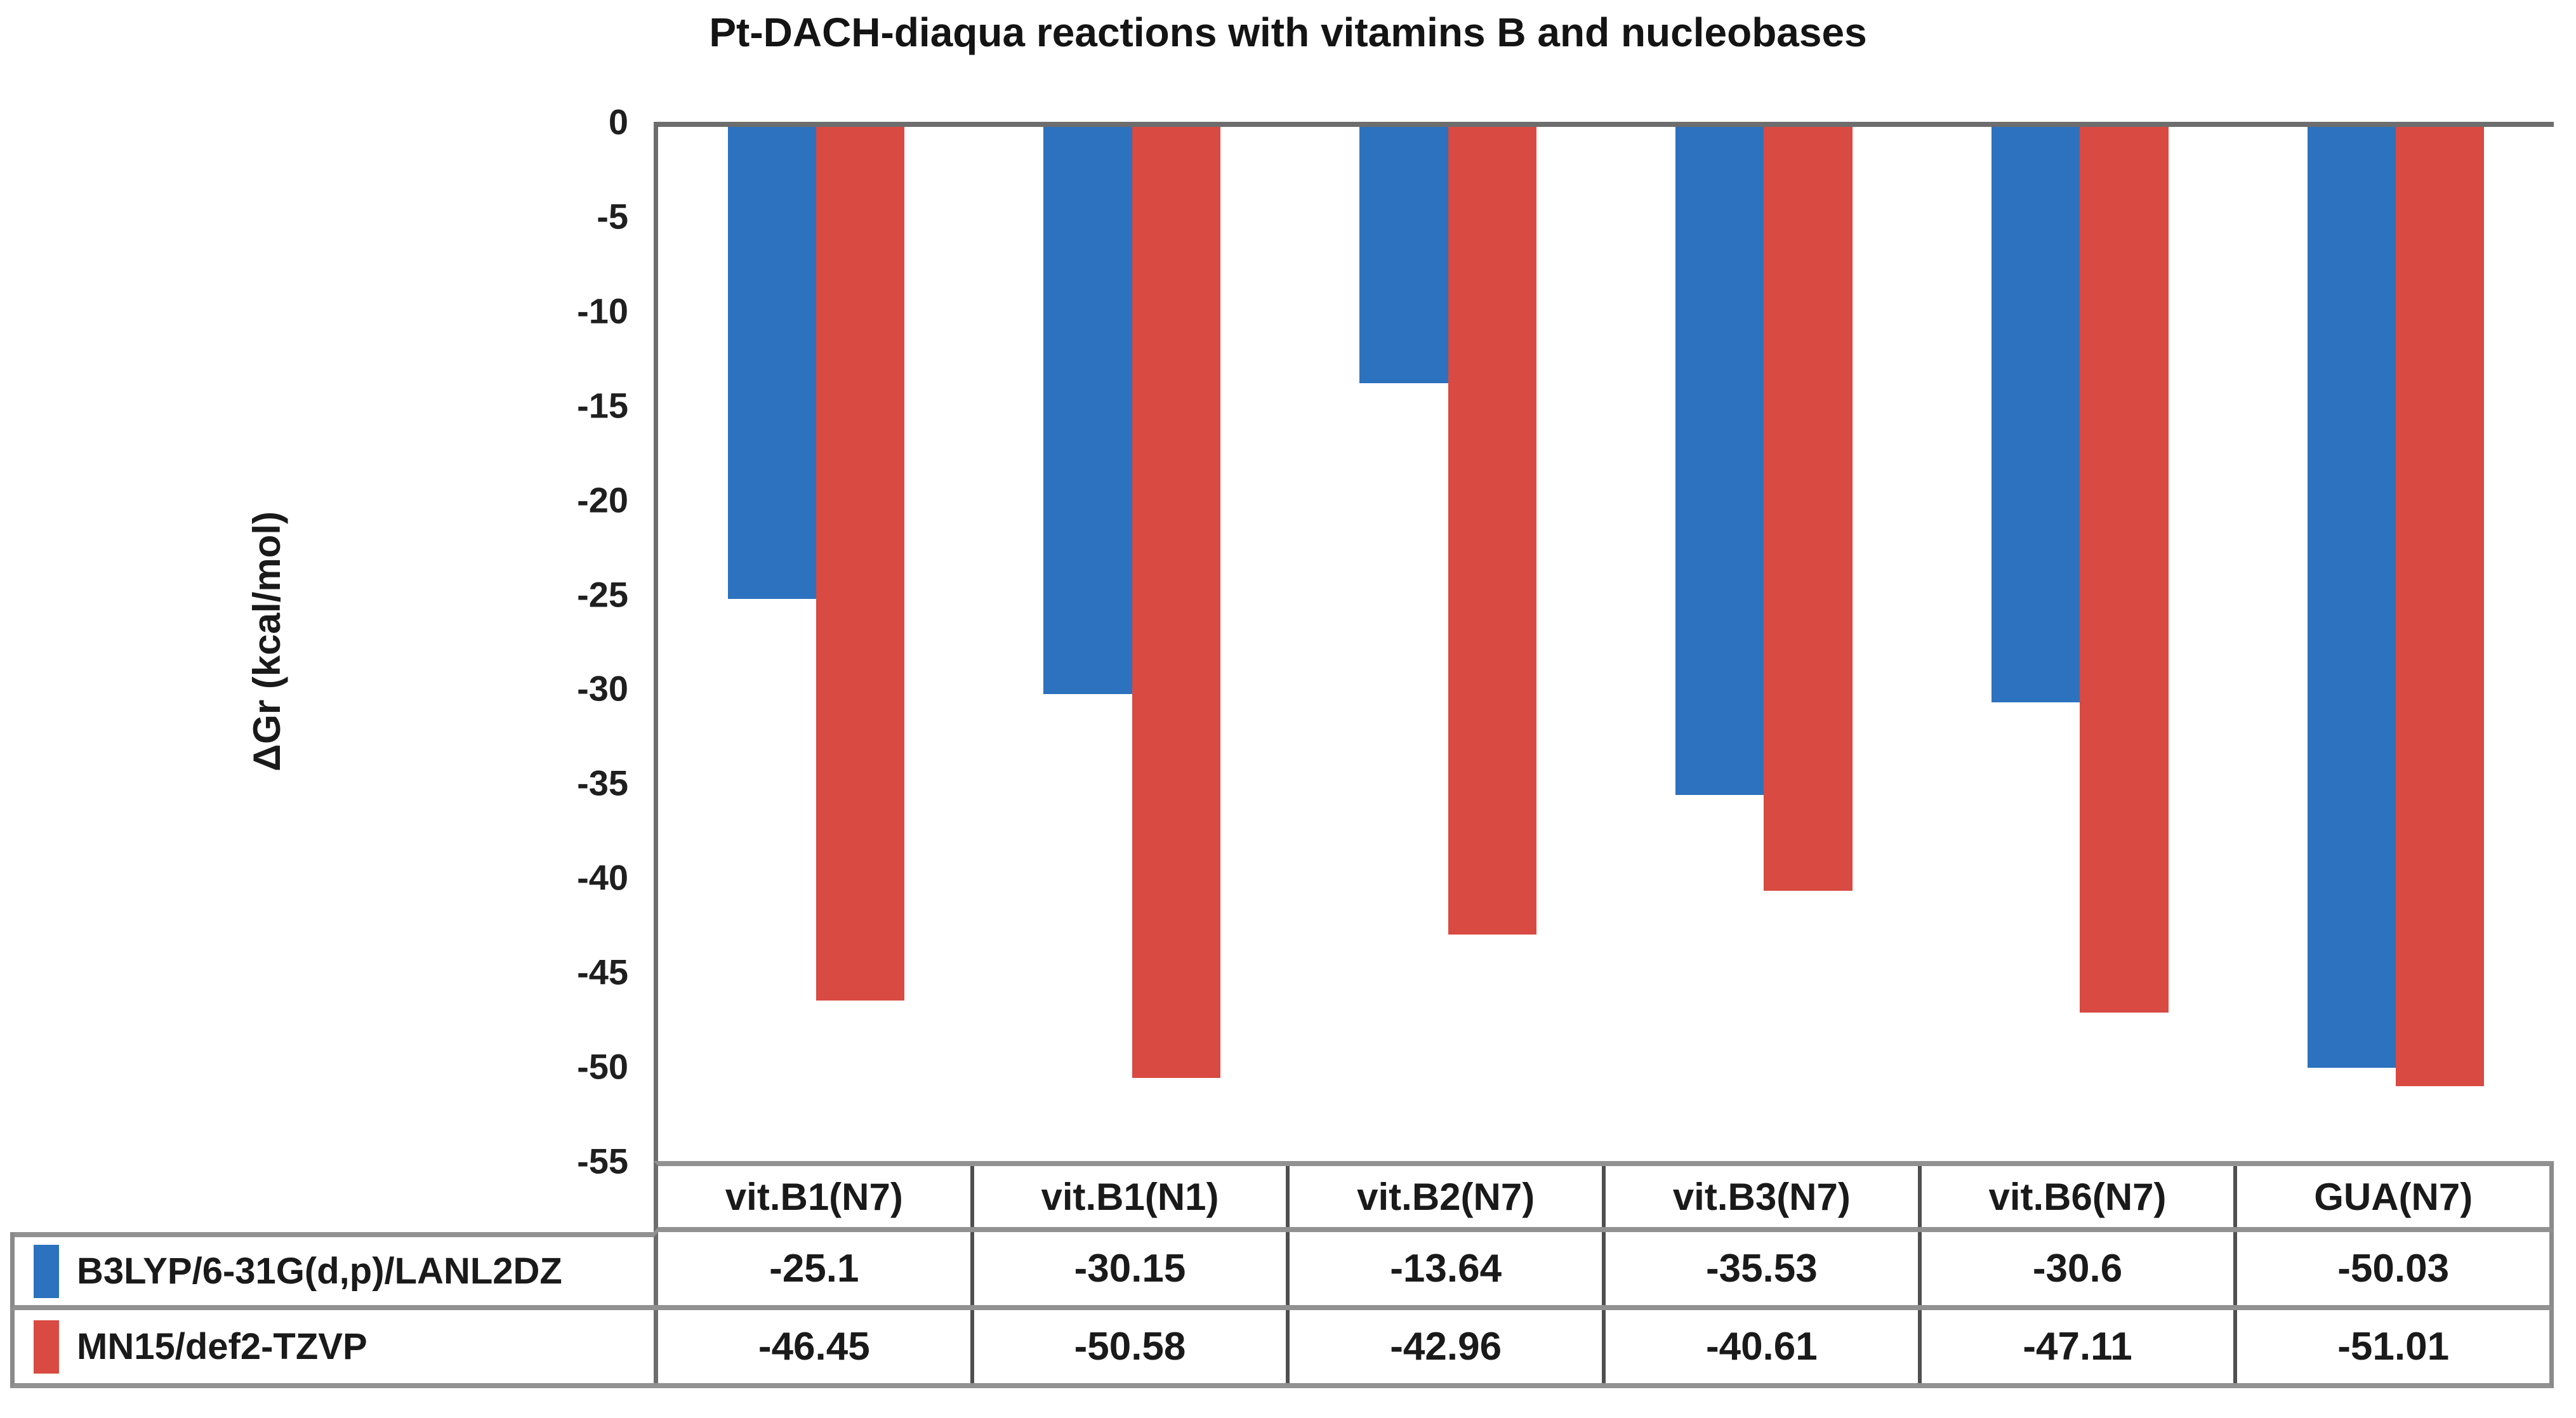  I want to click on legend-cell: MN15/def2-TZVP, so click(336, 1346).